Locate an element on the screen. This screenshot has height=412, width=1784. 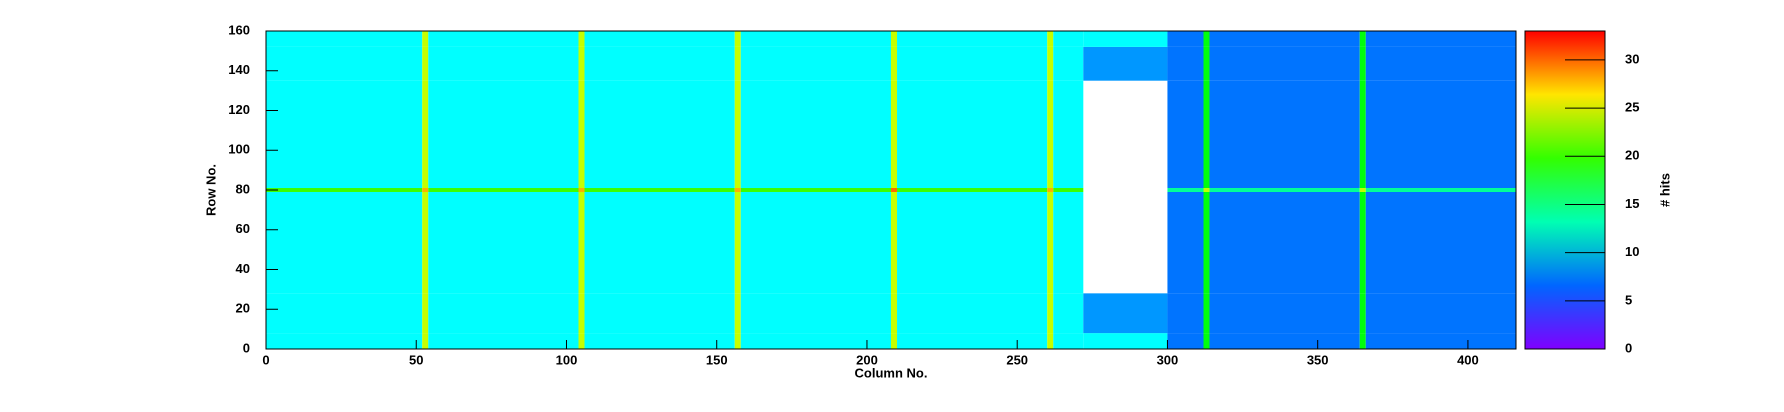
colorbar-tick-label: 20 is located at coordinates (1632, 155).